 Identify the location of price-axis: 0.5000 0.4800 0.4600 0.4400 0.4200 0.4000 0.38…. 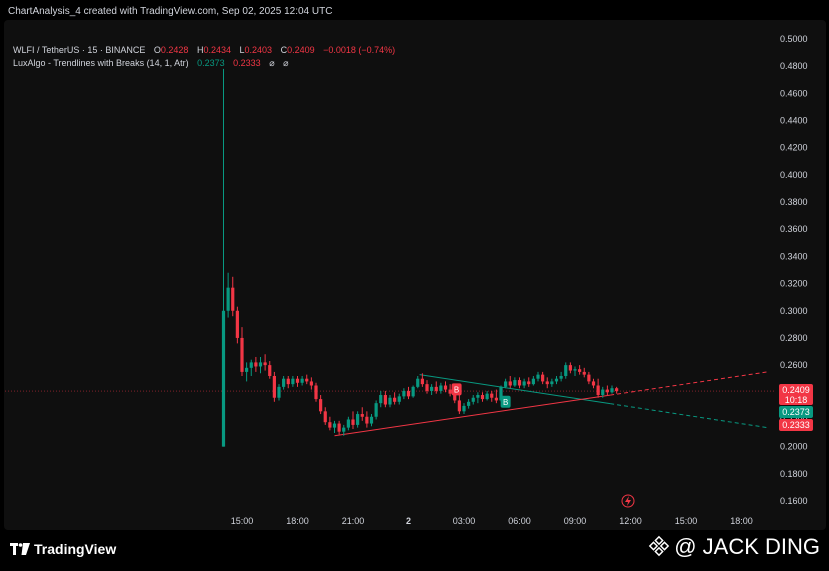
(794, 270).